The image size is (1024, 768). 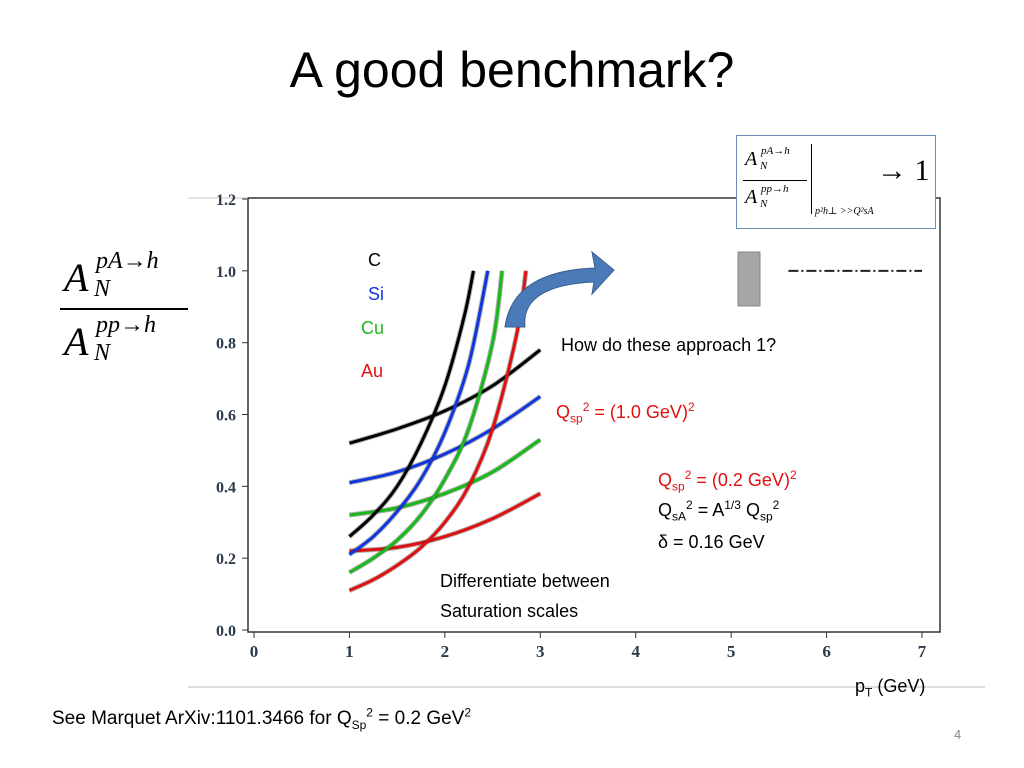 I want to click on saturation-marker, so click(x=749, y=279).